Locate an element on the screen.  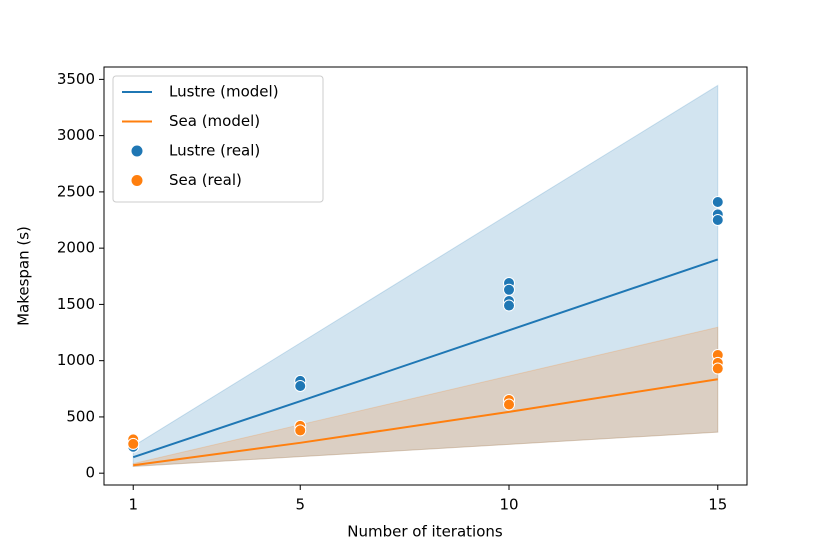
x-tick-label: 5 is located at coordinates (300, 505).